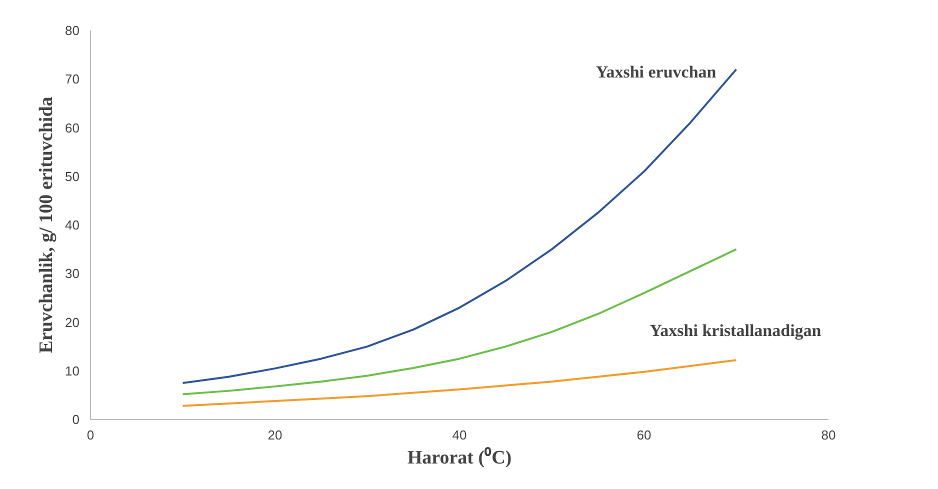 The height and width of the screenshot is (489, 938). I want to click on line-series, so click(460, 383).